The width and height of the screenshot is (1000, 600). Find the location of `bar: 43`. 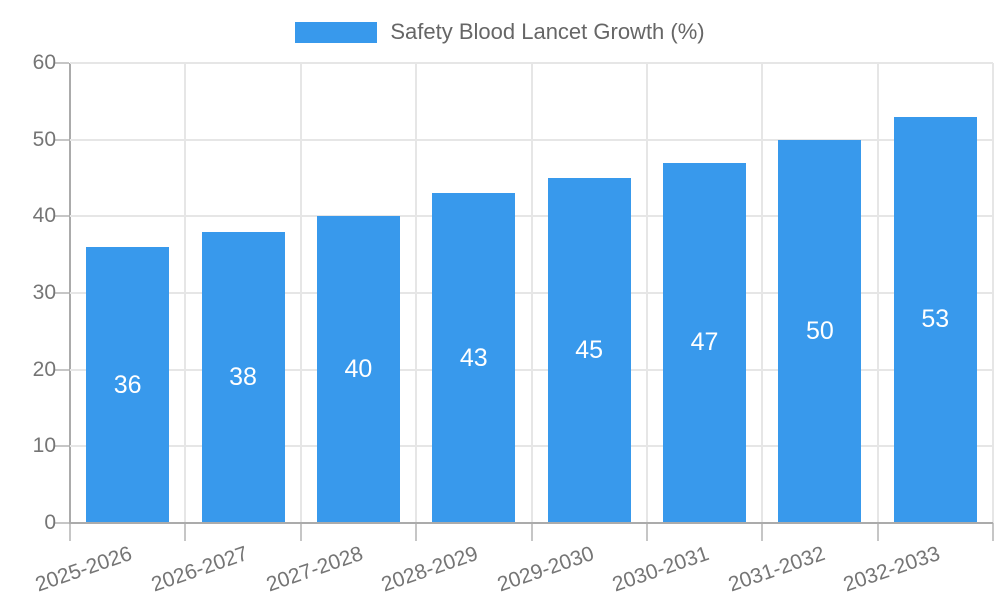

bar: 43 is located at coordinates (474, 358).